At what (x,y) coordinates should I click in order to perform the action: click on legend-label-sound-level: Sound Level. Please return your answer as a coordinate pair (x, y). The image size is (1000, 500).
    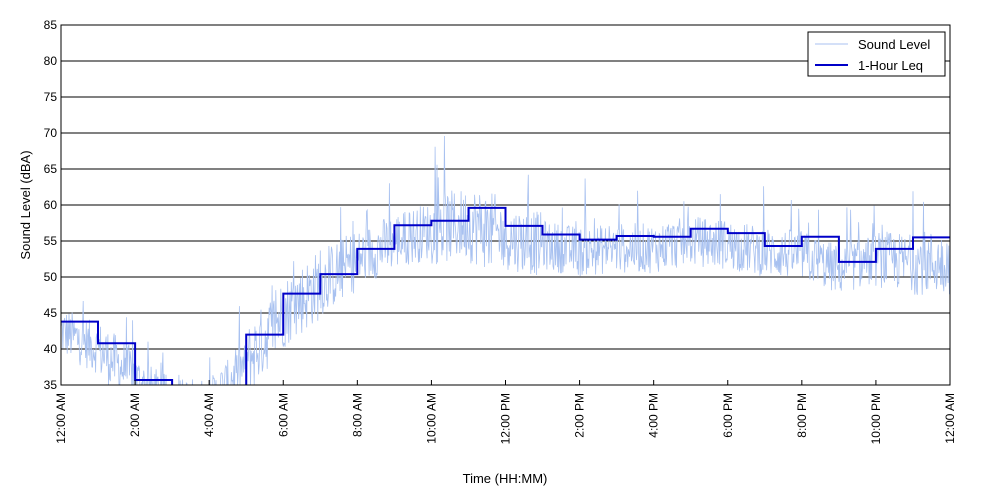
    Looking at the image, I should click on (894, 44).